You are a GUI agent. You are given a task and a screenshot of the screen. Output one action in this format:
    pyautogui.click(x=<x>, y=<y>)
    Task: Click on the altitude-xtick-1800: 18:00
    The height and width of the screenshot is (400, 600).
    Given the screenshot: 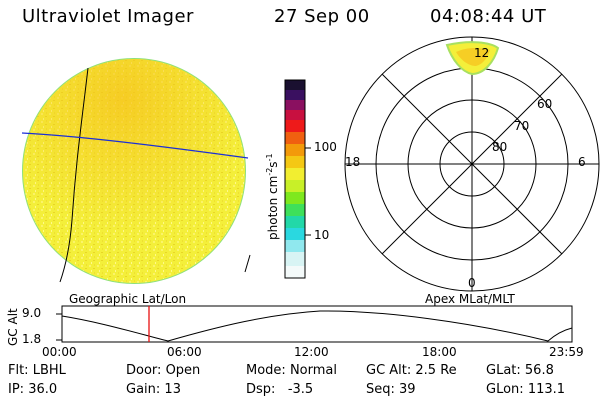 What is the action you would take?
    pyautogui.click(x=439, y=352)
    